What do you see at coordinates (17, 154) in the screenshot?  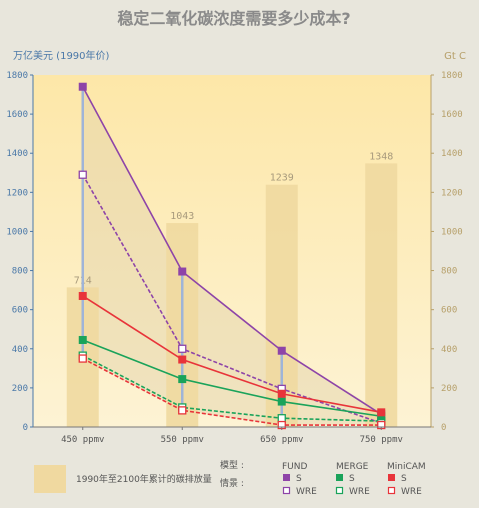 I see `y-tick-label-left: 1400` at bounding box center [17, 154].